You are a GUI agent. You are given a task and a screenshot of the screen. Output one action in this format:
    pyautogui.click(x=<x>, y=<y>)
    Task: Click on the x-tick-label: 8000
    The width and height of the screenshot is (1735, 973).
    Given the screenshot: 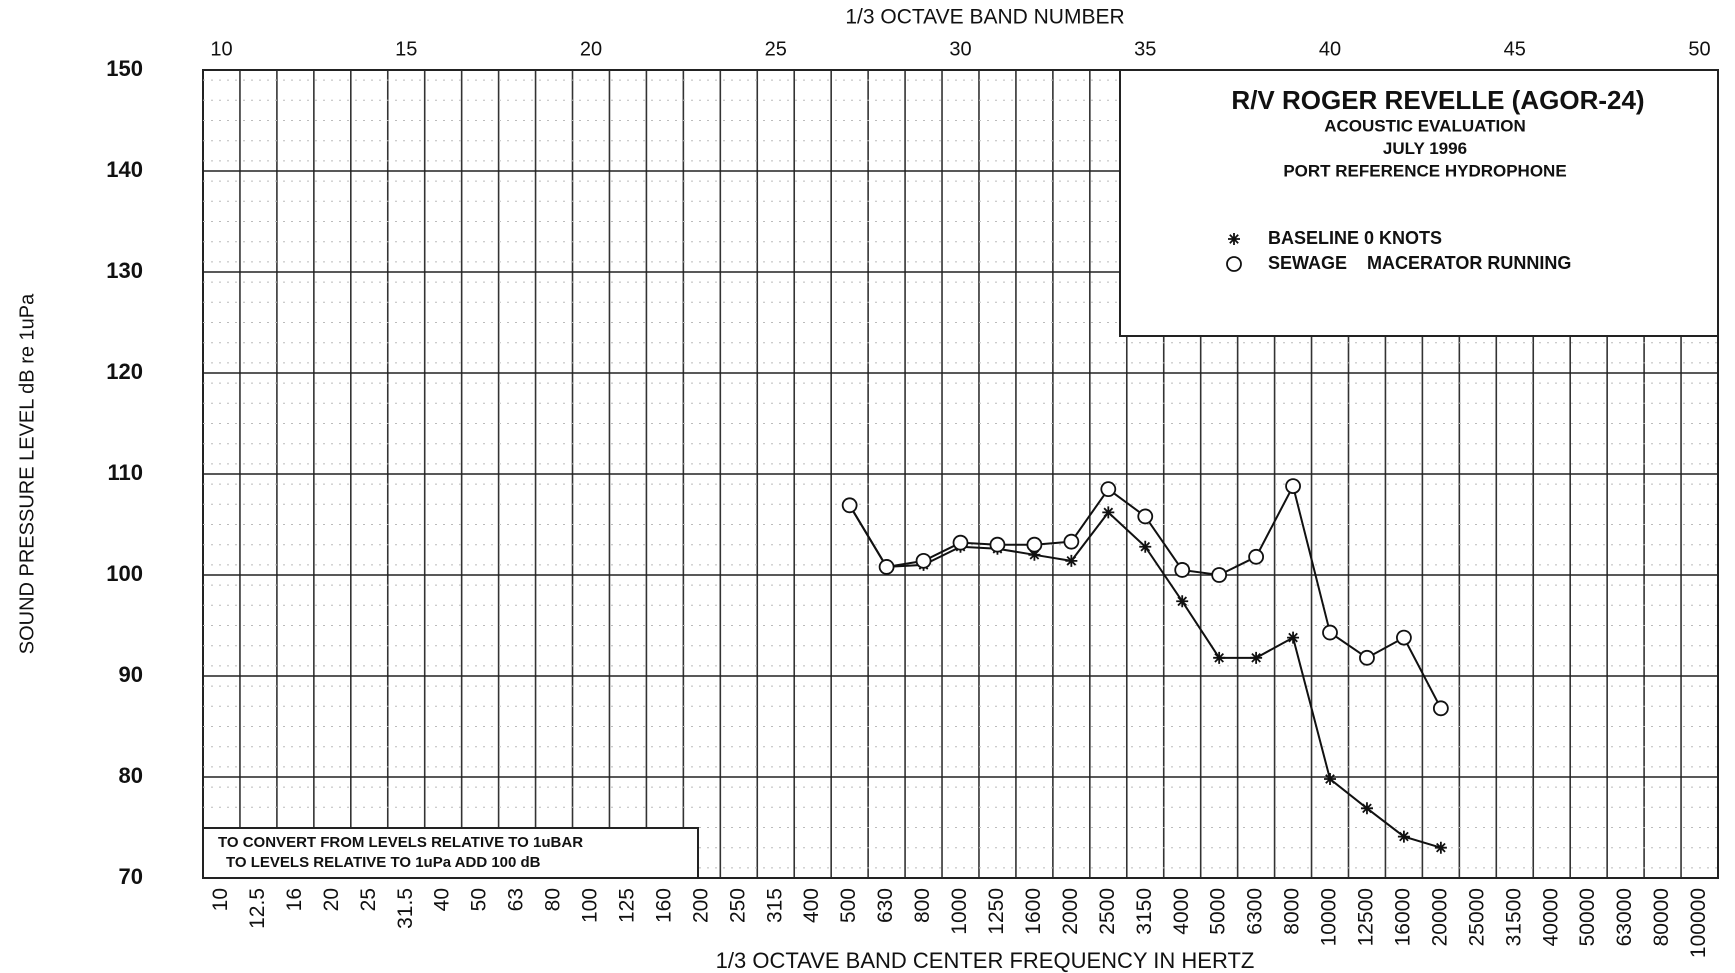 What is the action you would take?
    pyautogui.click(x=1292, y=911)
    